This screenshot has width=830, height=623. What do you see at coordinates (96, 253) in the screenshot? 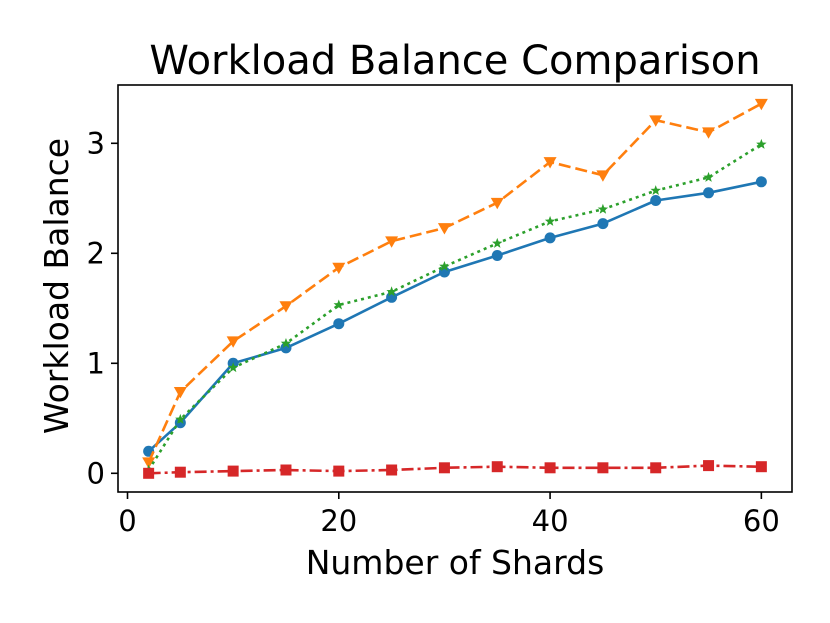
I see `y-tick-label-2: 2` at bounding box center [96, 253].